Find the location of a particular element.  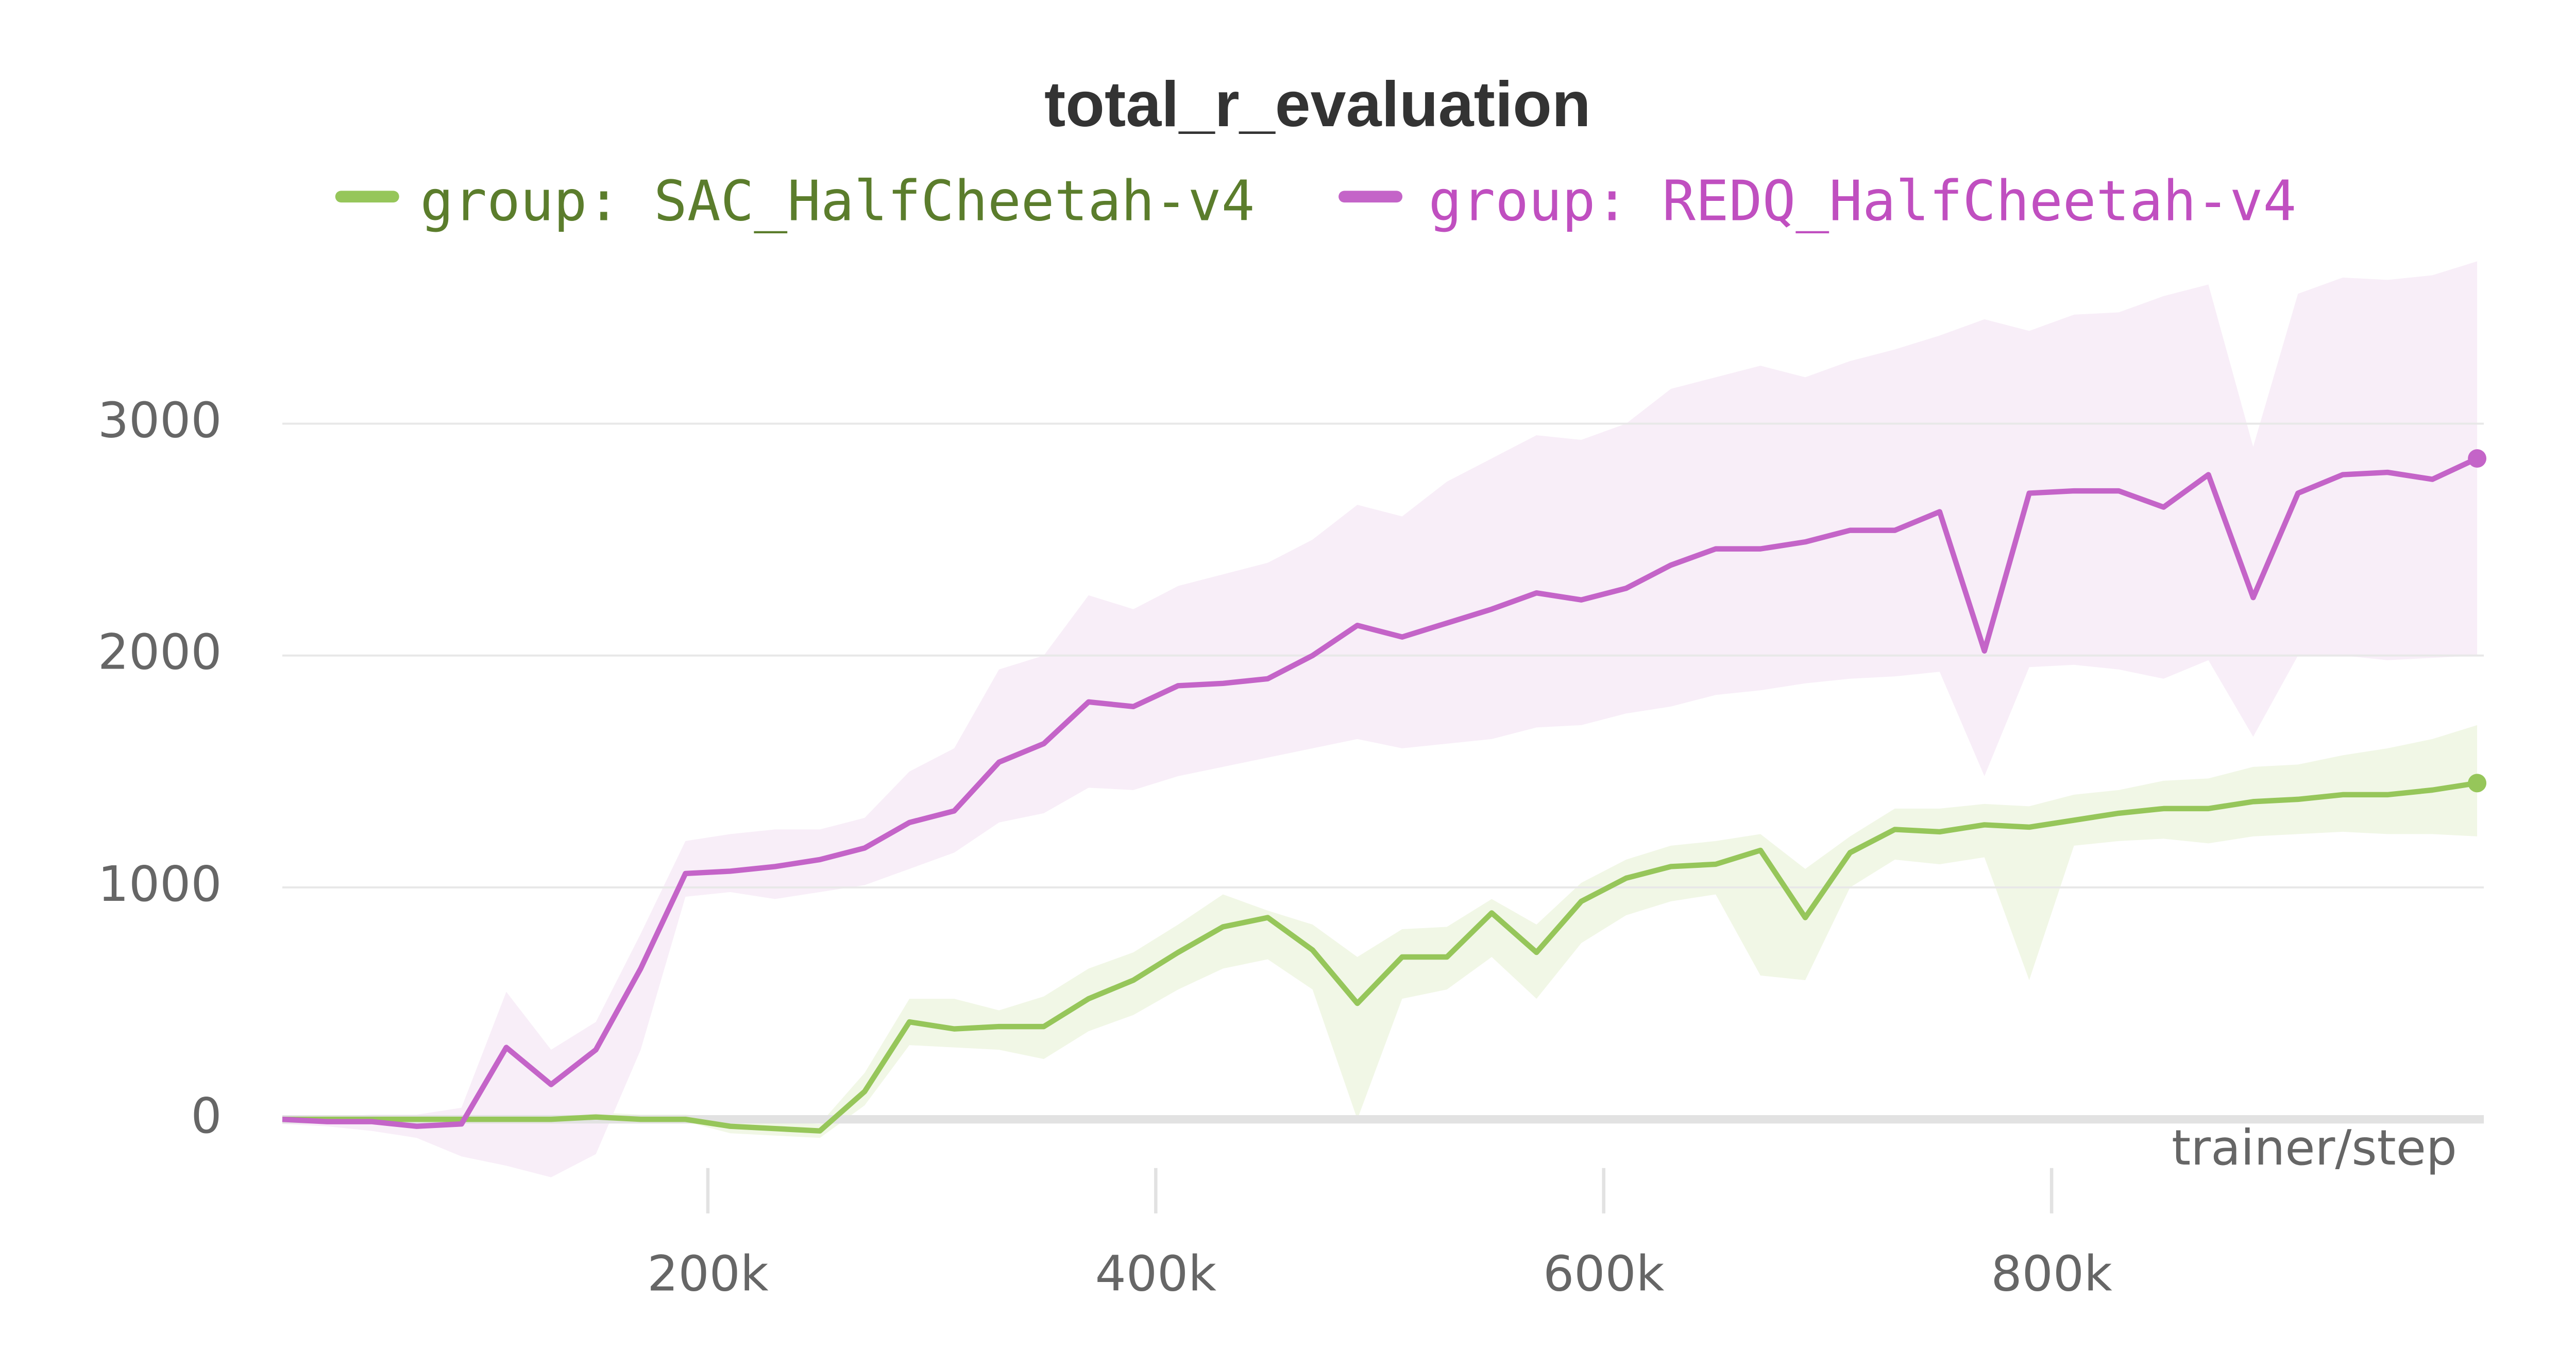

y-tick-label: 2000 is located at coordinates (160, 652).